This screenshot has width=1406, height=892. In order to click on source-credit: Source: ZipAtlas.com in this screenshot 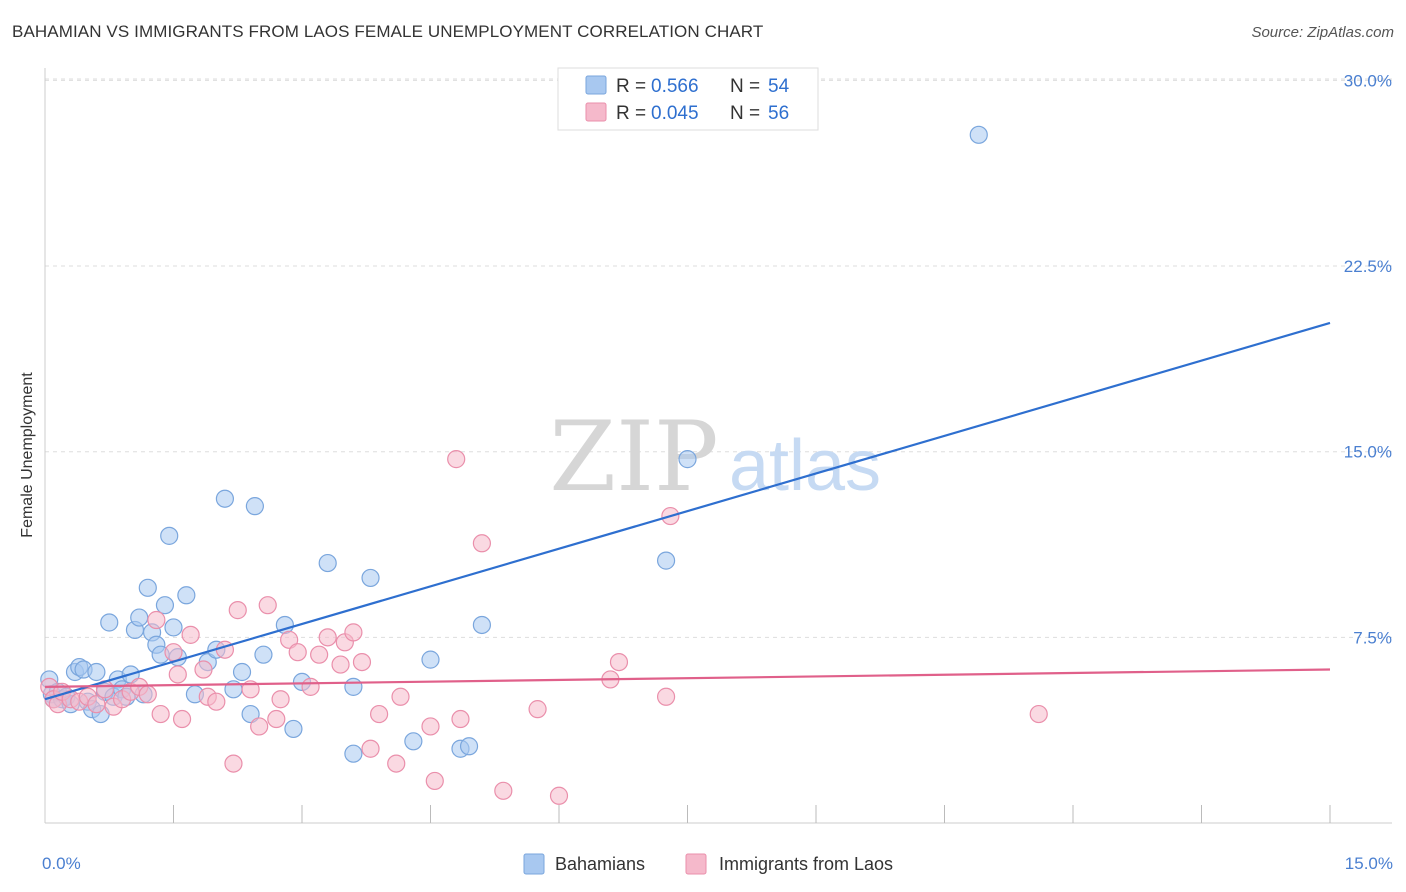, I will do `click(1322, 32)`.